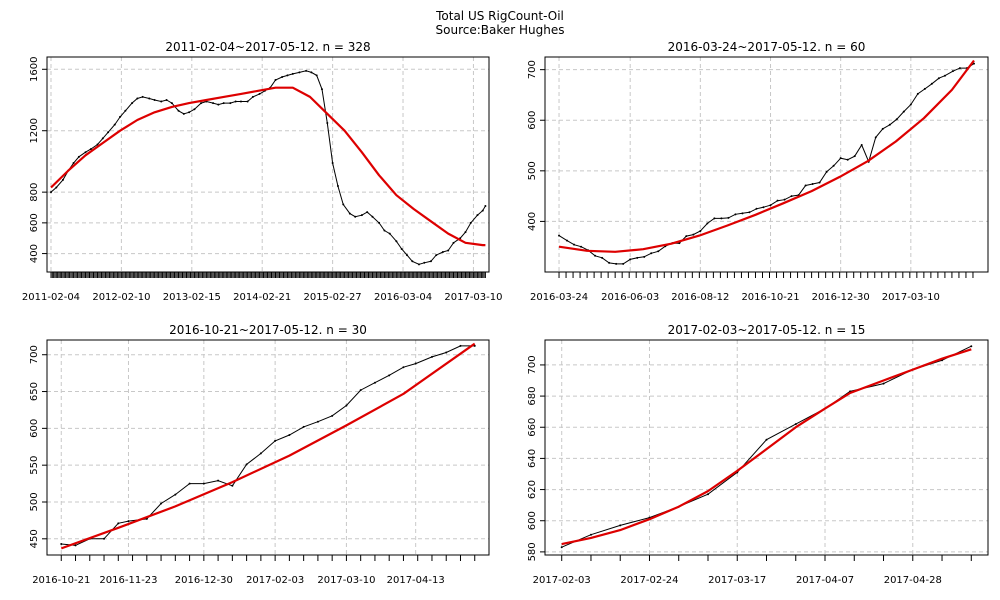 This screenshot has height=600, width=1000. I want to click on x-tick-label: 2016-08-12, so click(700, 297).